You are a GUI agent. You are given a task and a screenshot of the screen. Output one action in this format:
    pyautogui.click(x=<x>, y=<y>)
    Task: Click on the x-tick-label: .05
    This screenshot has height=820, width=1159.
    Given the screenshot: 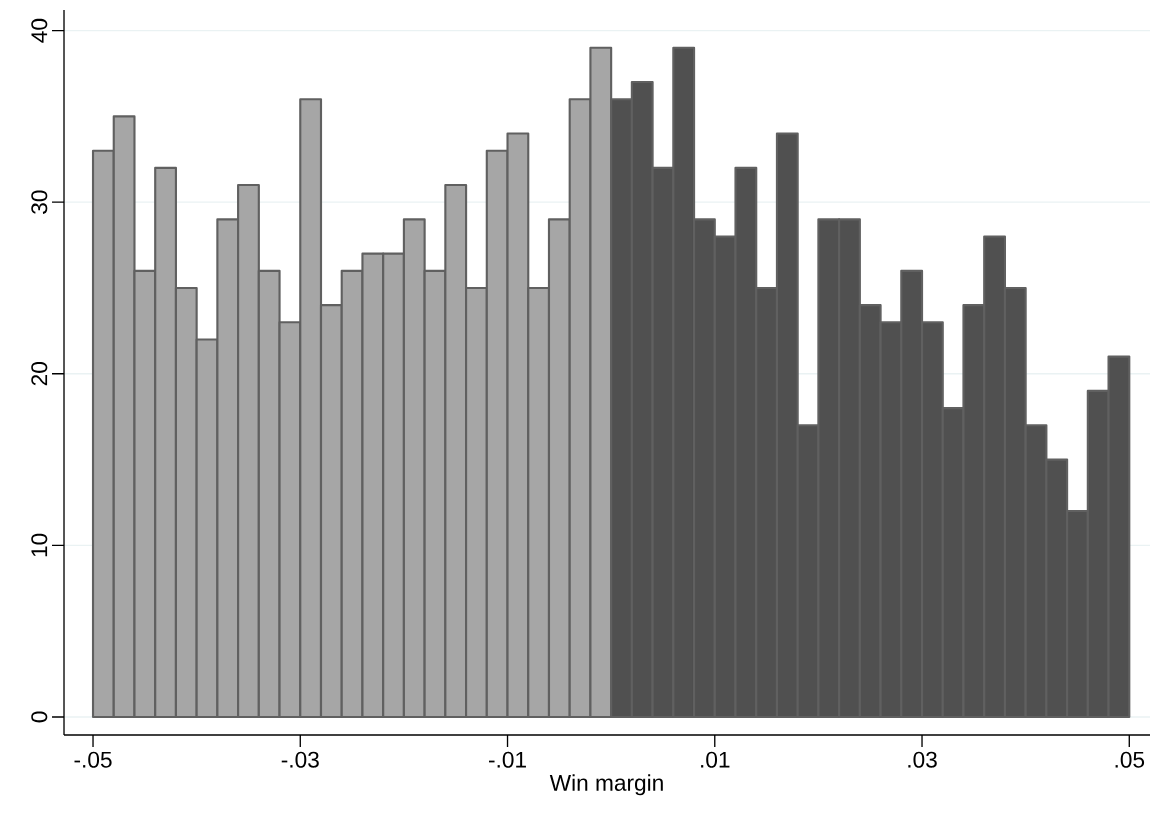 What is the action you would take?
    pyautogui.click(x=1130, y=759)
    